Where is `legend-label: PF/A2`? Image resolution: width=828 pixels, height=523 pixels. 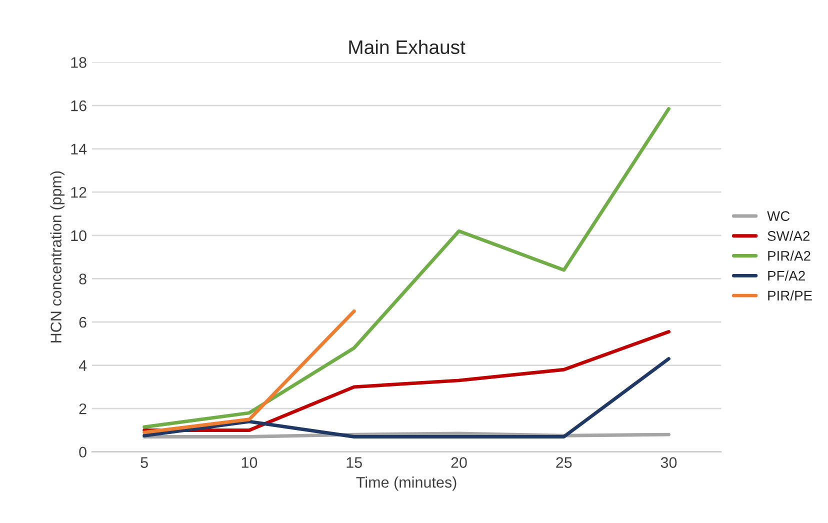 legend-label: PF/A2 is located at coordinates (786, 275).